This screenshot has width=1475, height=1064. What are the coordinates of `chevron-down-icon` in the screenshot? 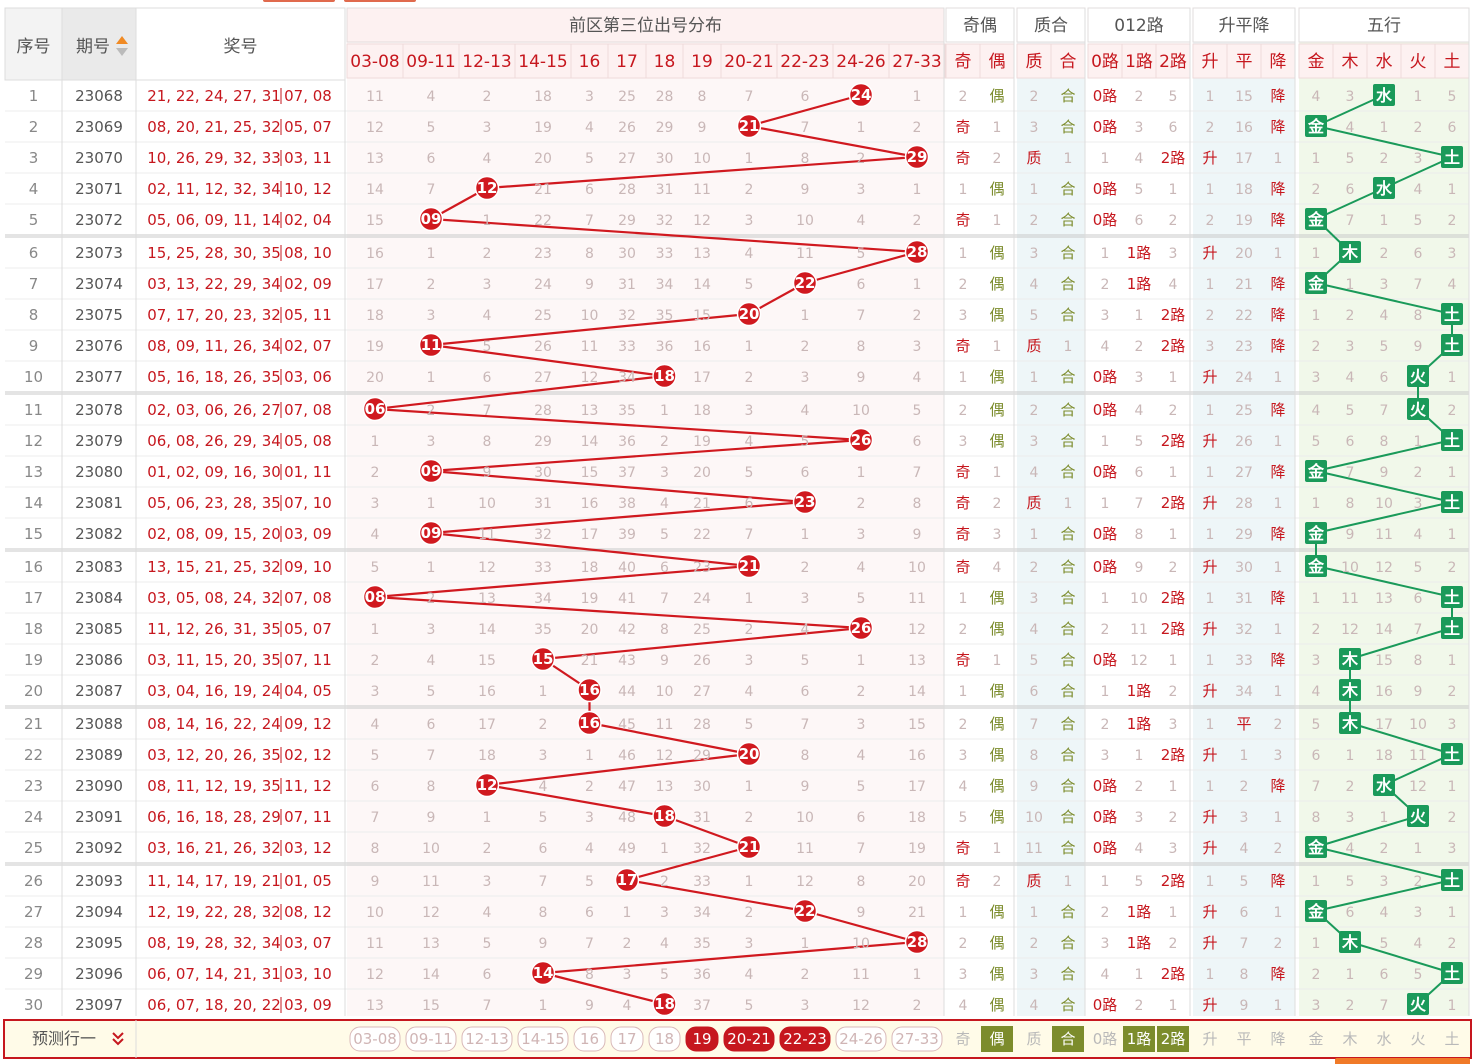 It's located at (118, 1039).